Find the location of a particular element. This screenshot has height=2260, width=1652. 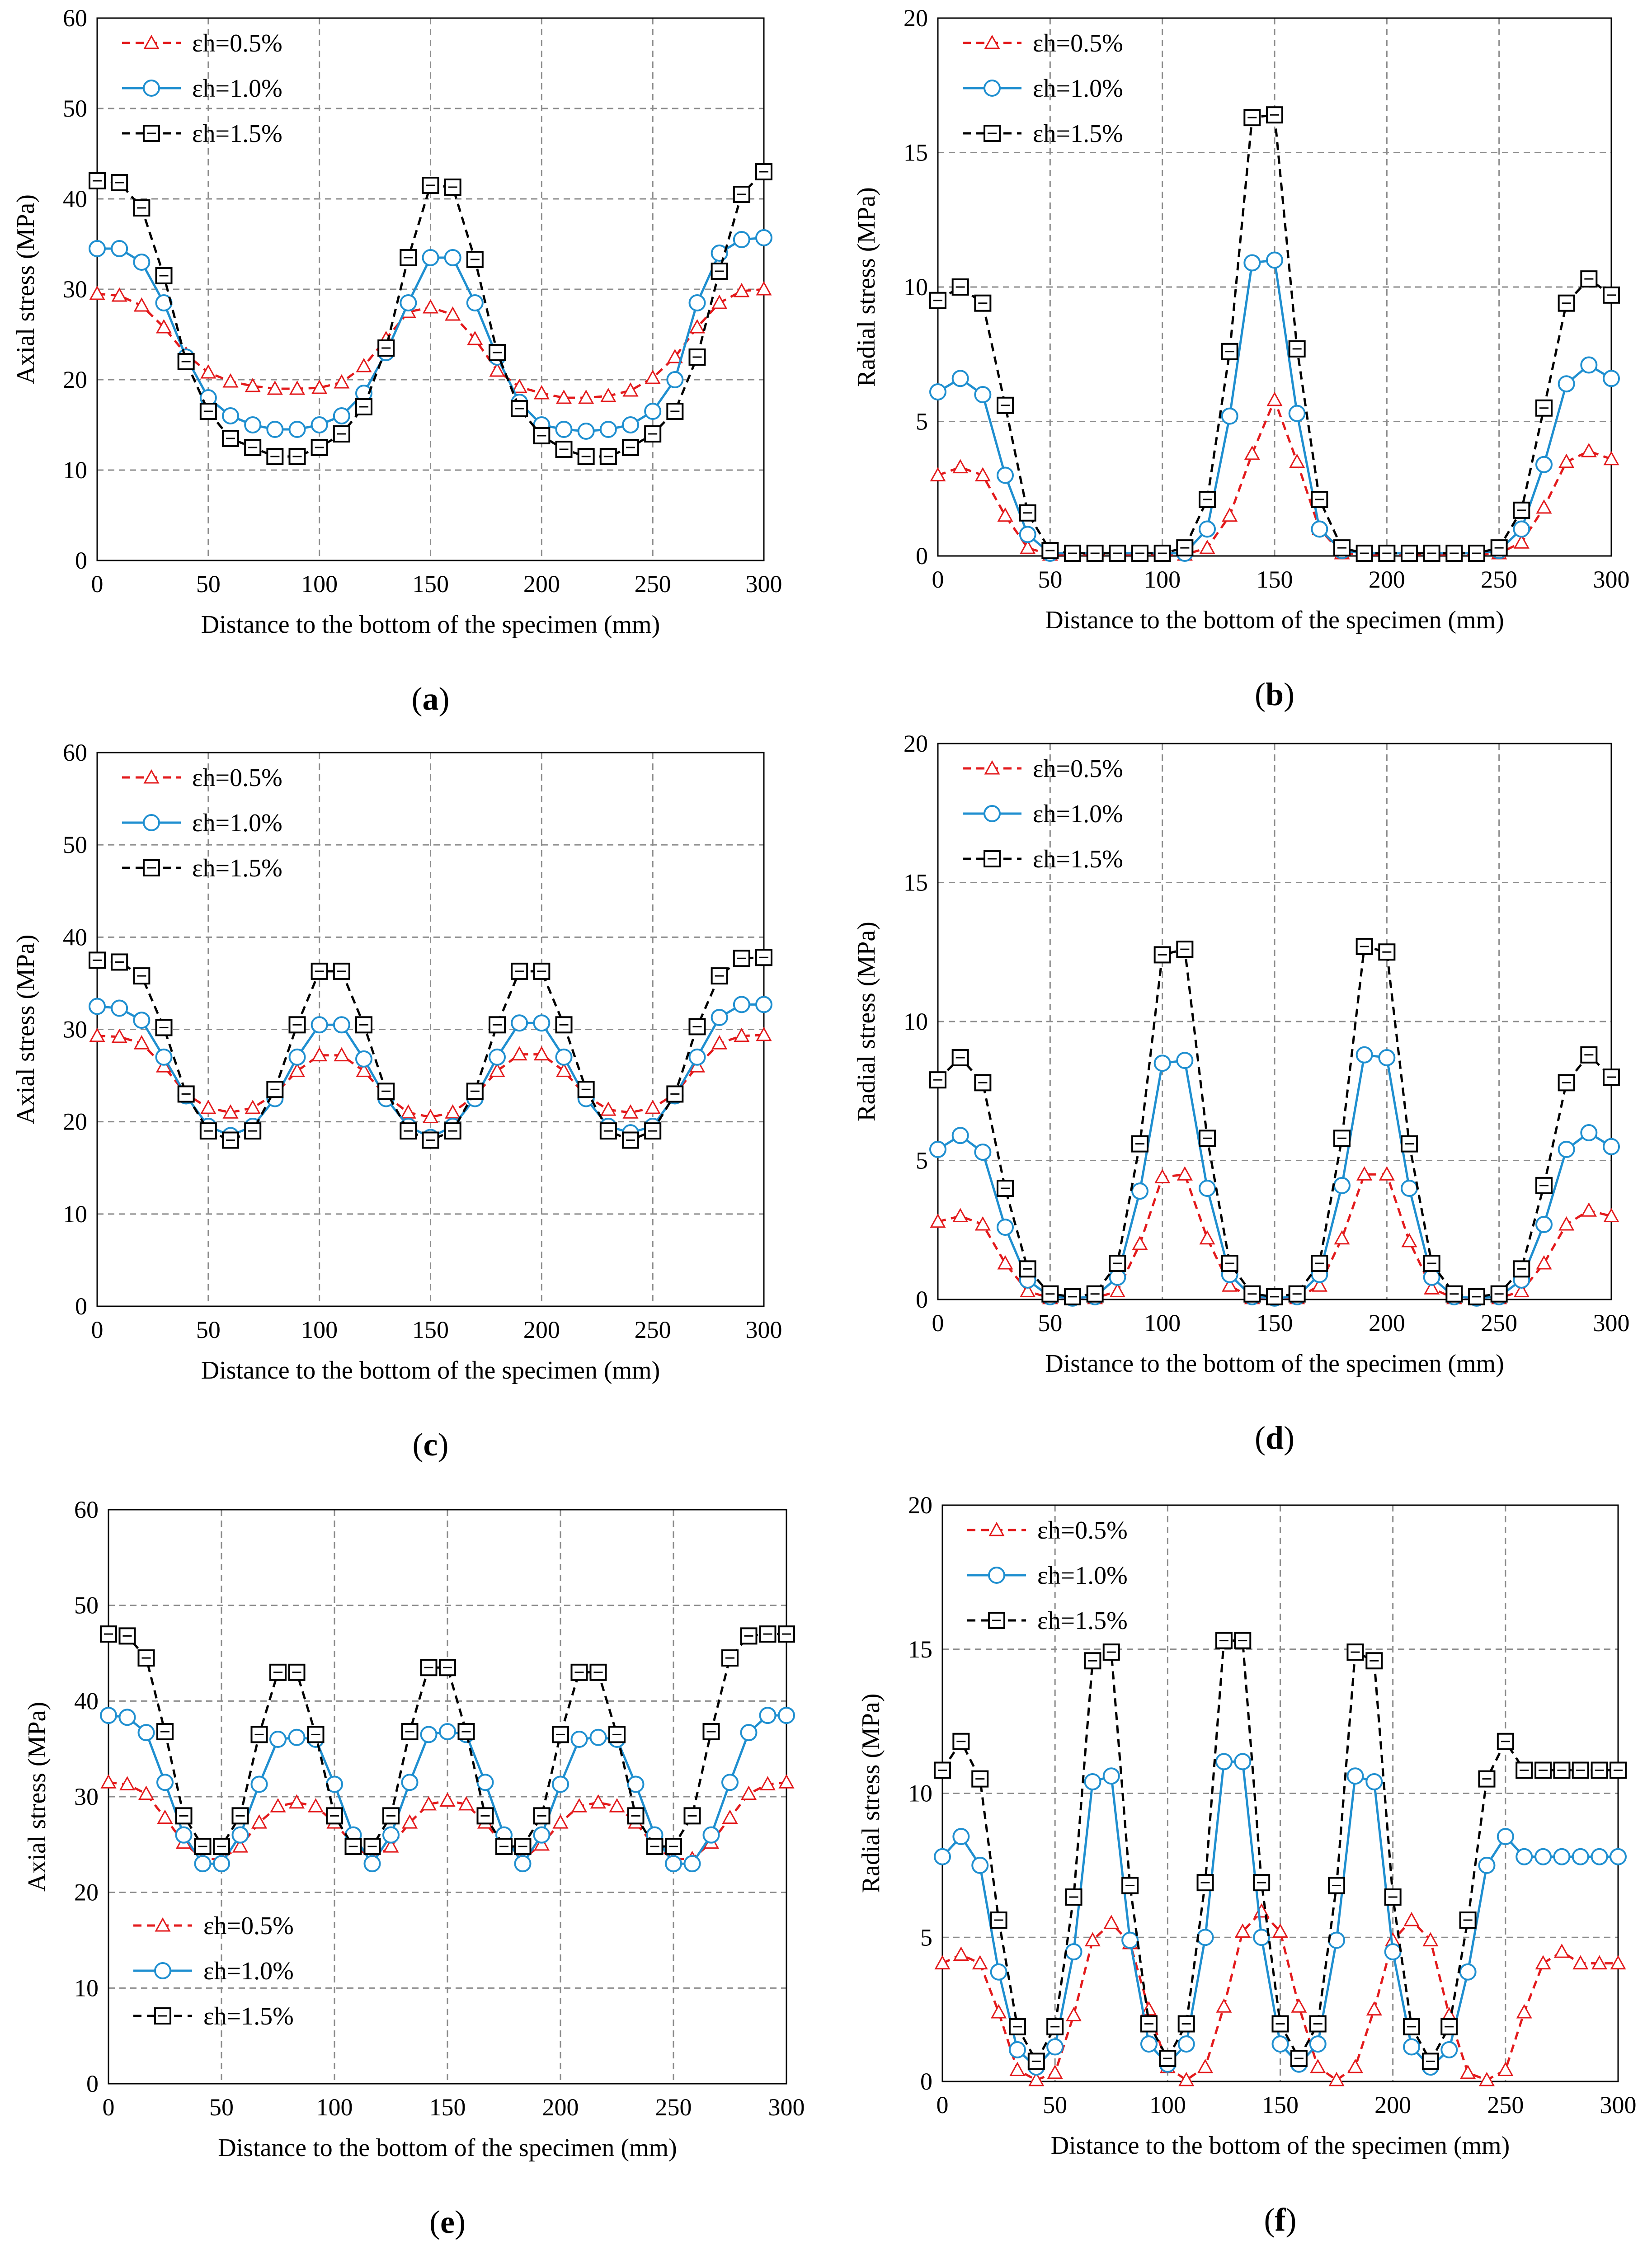

x-tick-label-a-1: 50 is located at coordinates (208, 584).